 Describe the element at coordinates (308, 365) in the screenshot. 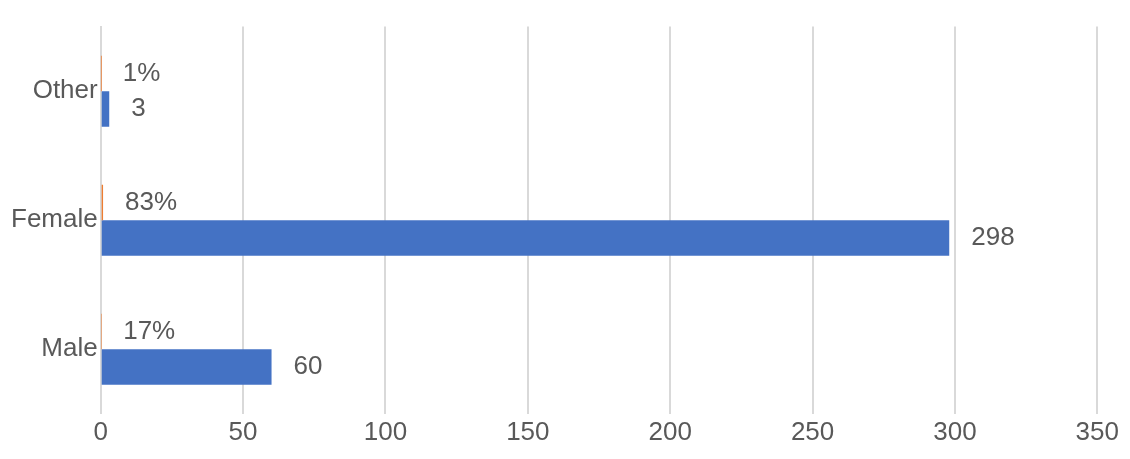

I see `data-label: 60` at that location.